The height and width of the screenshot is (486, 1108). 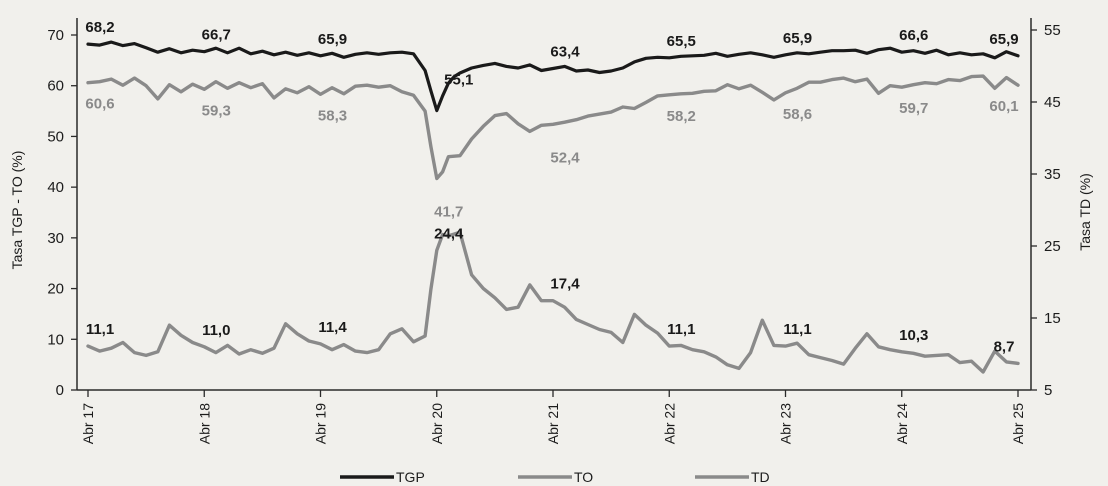 What do you see at coordinates (1052, 102) in the screenshot?
I see `right-tick-label: 45` at bounding box center [1052, 102].